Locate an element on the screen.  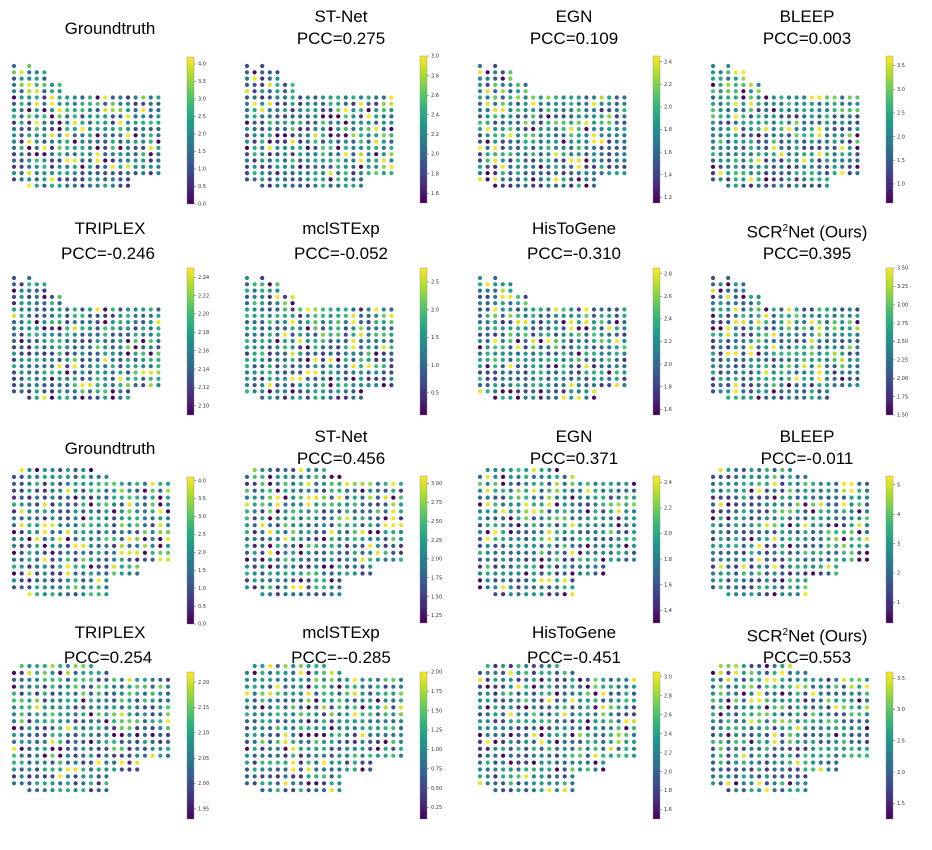
colorbar-tick-label: 4 is located at coordinates (898, 515).